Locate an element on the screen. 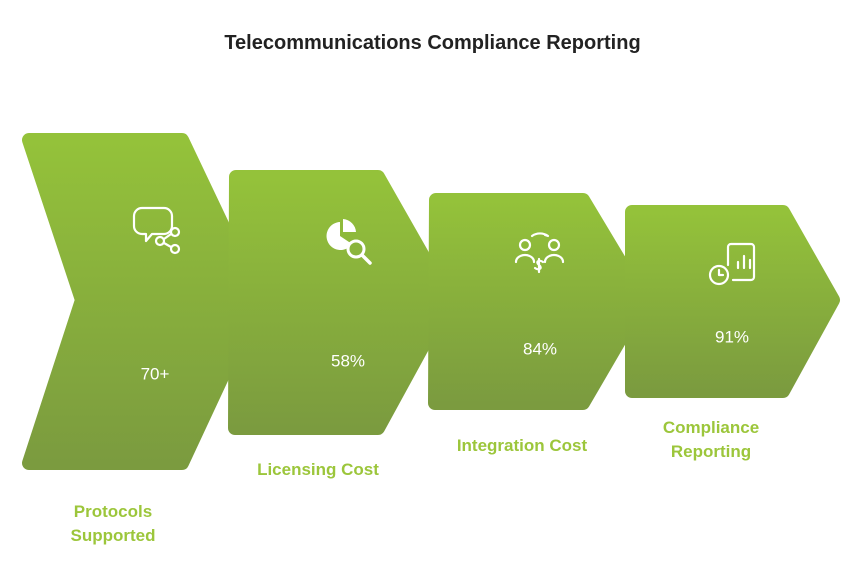 This screenshot has height=568, width=865. step-label: Licensing Cost is located at coordinates (318, 469).